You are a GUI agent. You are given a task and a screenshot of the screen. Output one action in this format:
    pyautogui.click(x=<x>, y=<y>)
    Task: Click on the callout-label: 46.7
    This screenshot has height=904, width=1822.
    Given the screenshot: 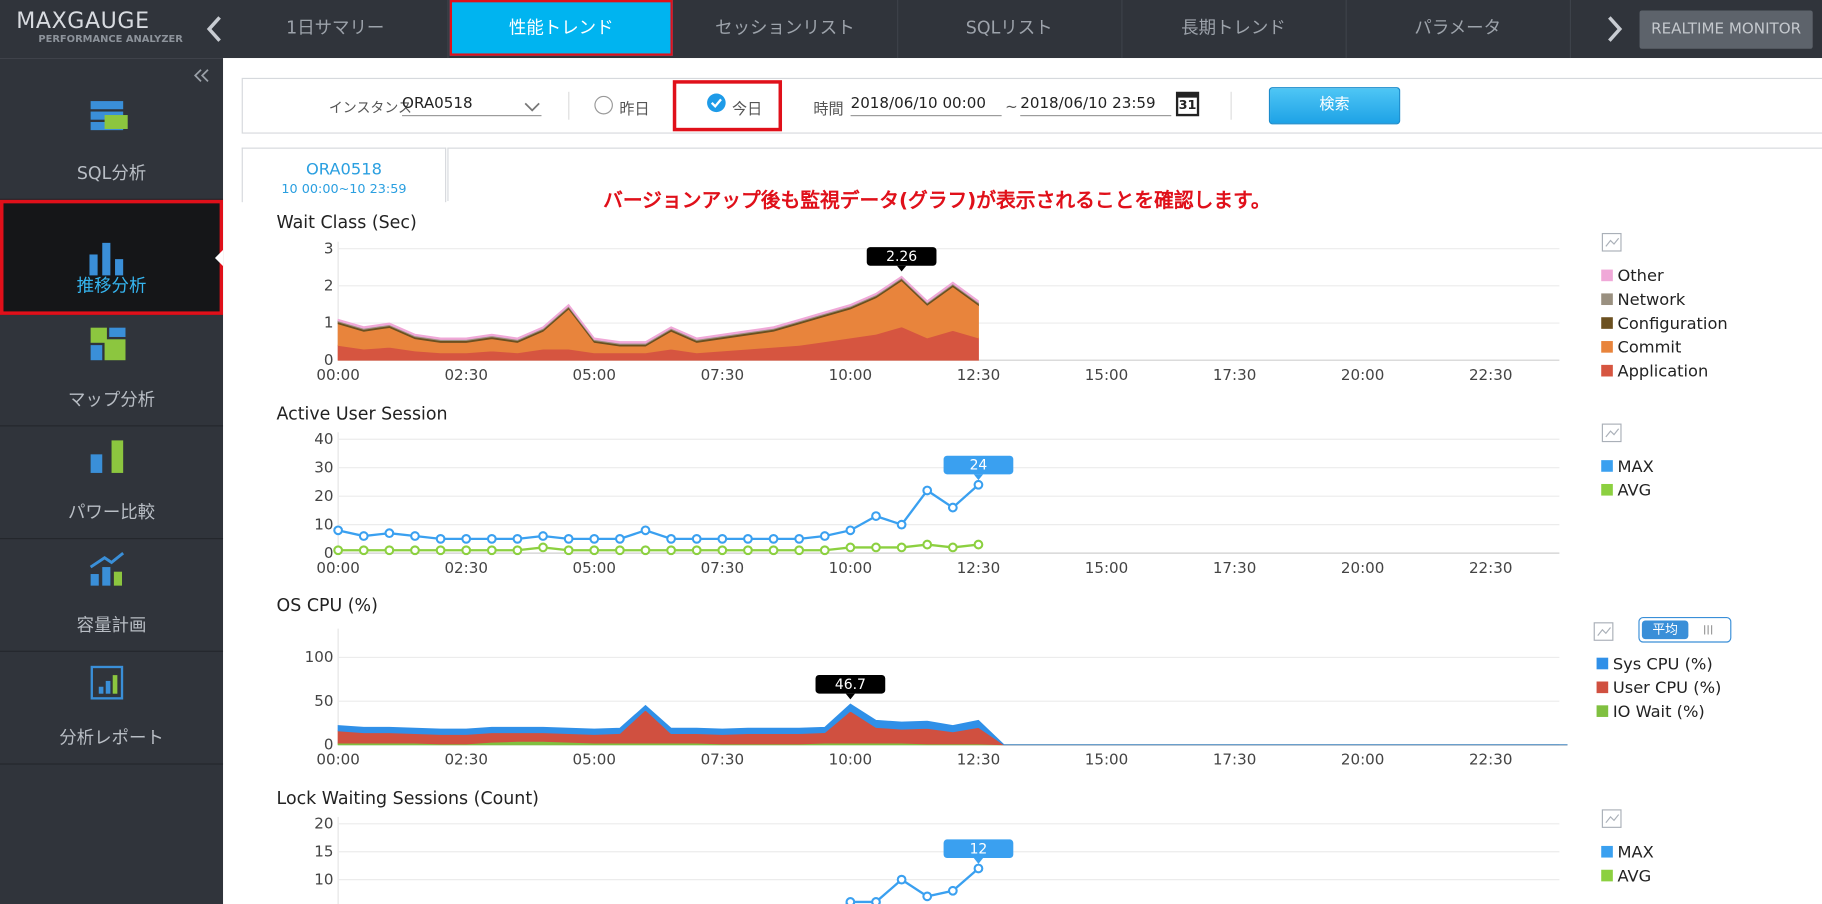 What is the action you would take?
    pyautogui.click(x=850, y=685)
    